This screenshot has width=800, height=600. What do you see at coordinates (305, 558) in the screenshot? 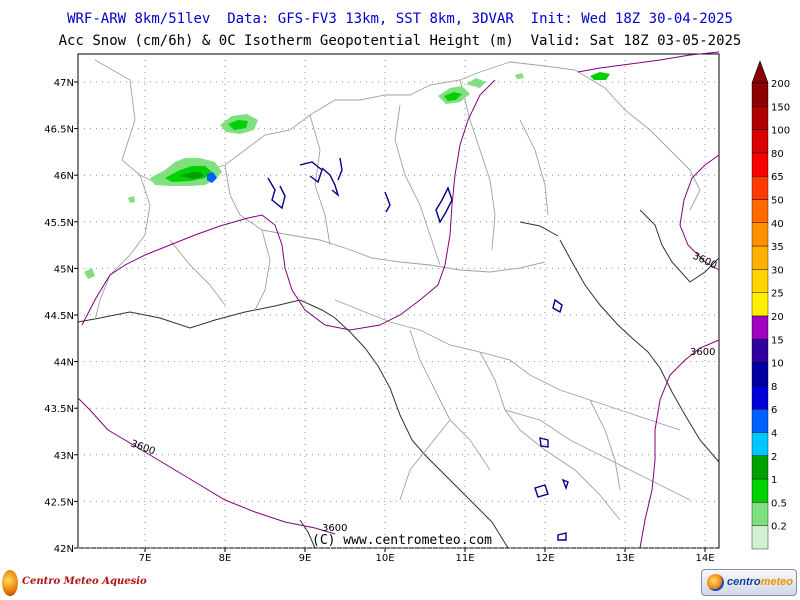
I see `longitude-label: 9E` at bounding box center [305, 558].